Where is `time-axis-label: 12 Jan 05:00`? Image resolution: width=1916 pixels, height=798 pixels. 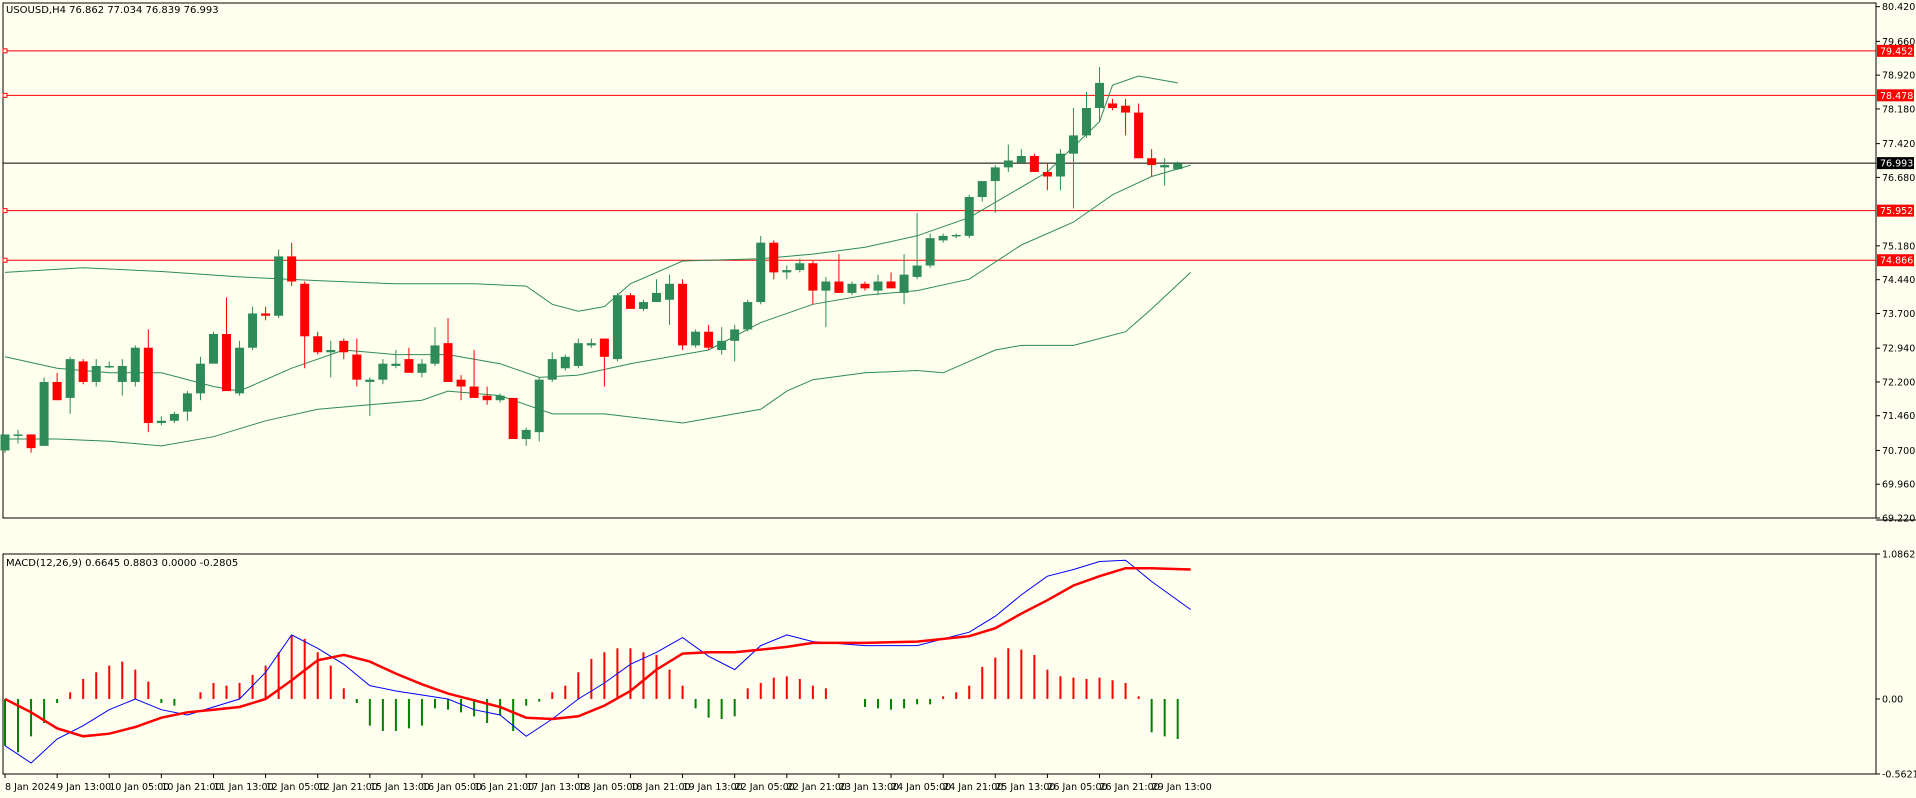 time-axis-label: 12 Jan 05:00 is located at coordinates (296, 787).